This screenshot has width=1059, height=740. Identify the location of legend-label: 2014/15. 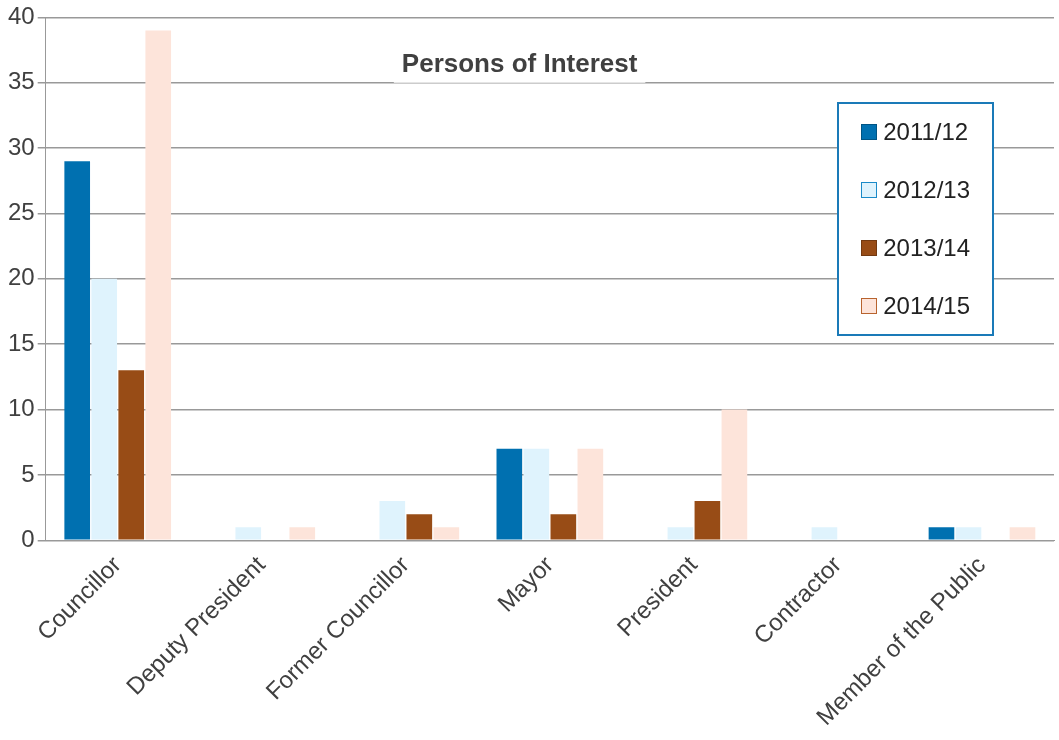
(926, 306).